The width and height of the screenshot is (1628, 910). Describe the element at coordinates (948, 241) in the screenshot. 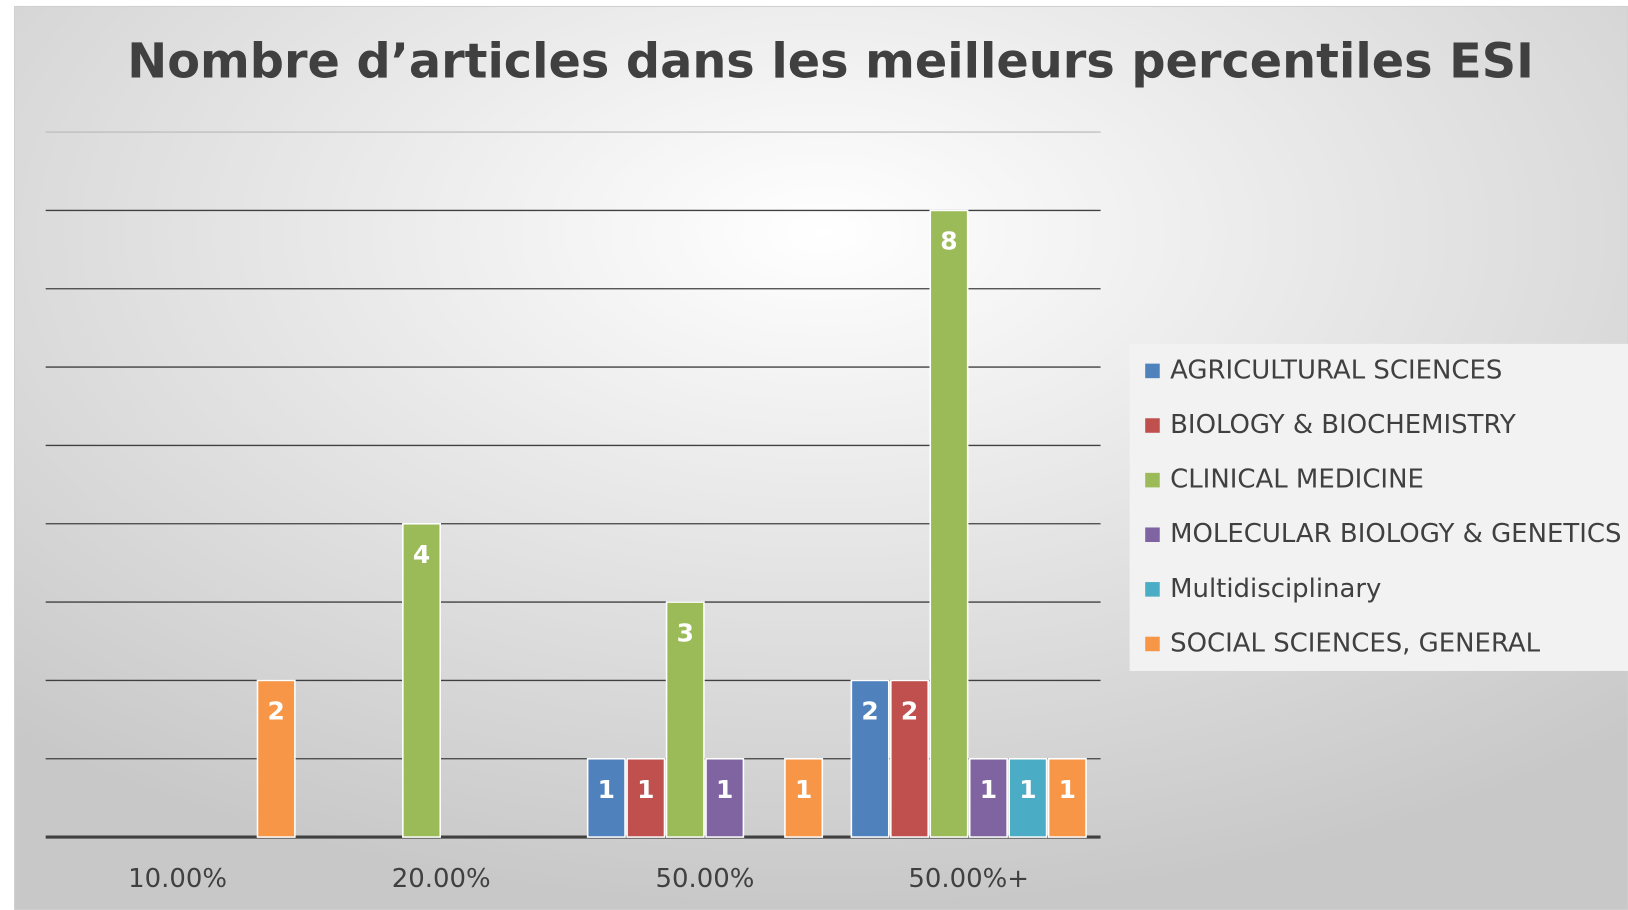

I see `data-label: 8` at that location.